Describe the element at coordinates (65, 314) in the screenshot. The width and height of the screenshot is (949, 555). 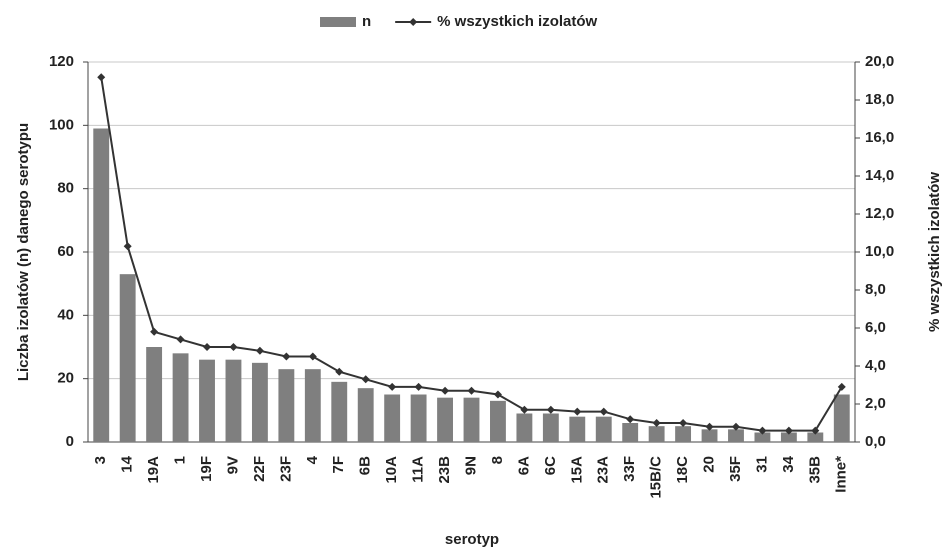
I see `y-tick-label: 40` at that location.